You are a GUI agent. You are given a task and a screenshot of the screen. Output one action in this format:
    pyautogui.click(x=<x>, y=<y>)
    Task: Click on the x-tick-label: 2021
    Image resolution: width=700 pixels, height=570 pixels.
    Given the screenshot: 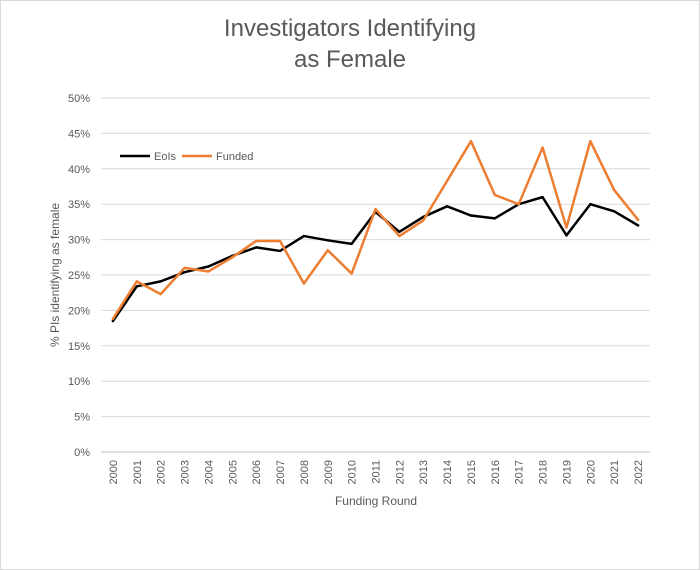 What is the action you would take?
    pyautogui.click(x=615, y=472)
    